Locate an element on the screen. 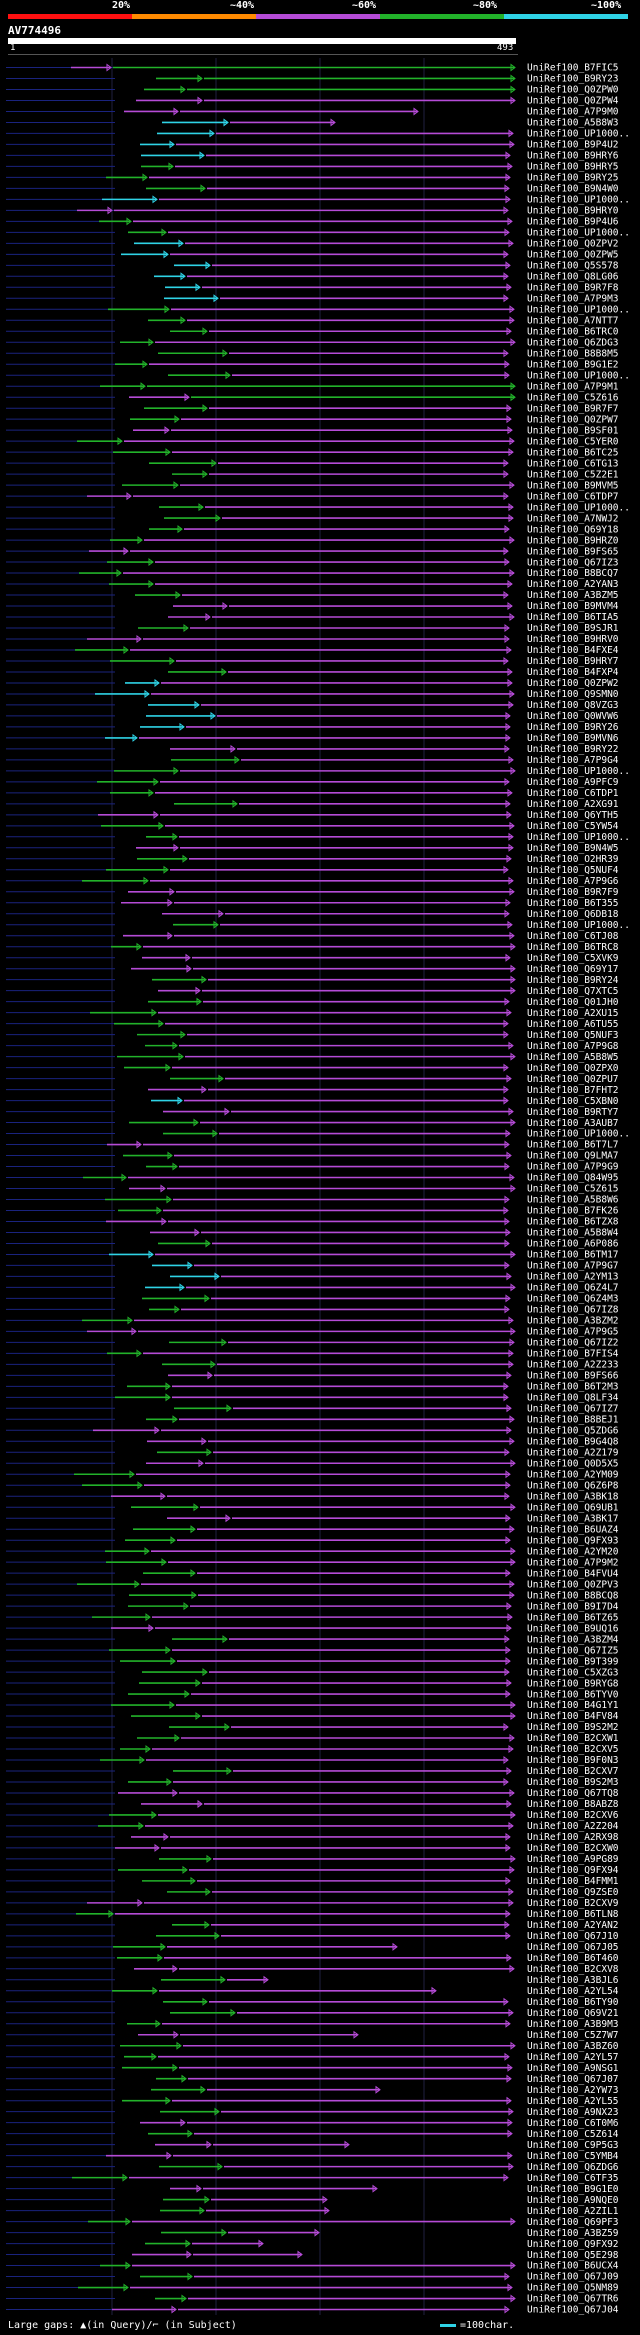 This screenshot has width=640, height=2335. hit-label: UniRef100_B6UAZ4 is located at coordinates (573, 1529).